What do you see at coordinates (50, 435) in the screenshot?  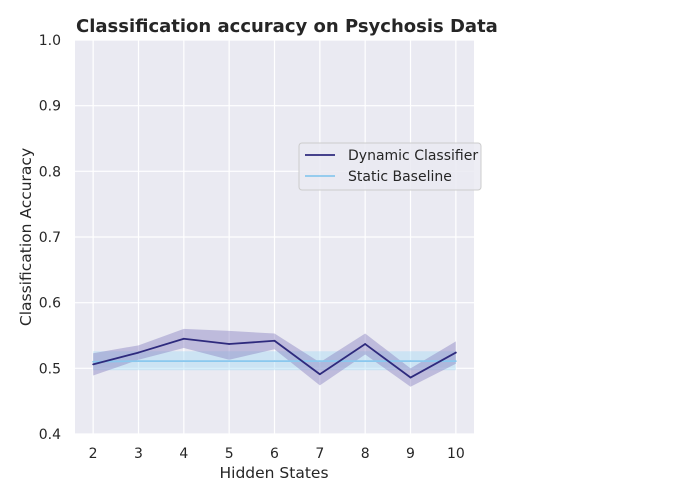 I see `y-tick-label: 0.4` at bounding box center [50, 435].